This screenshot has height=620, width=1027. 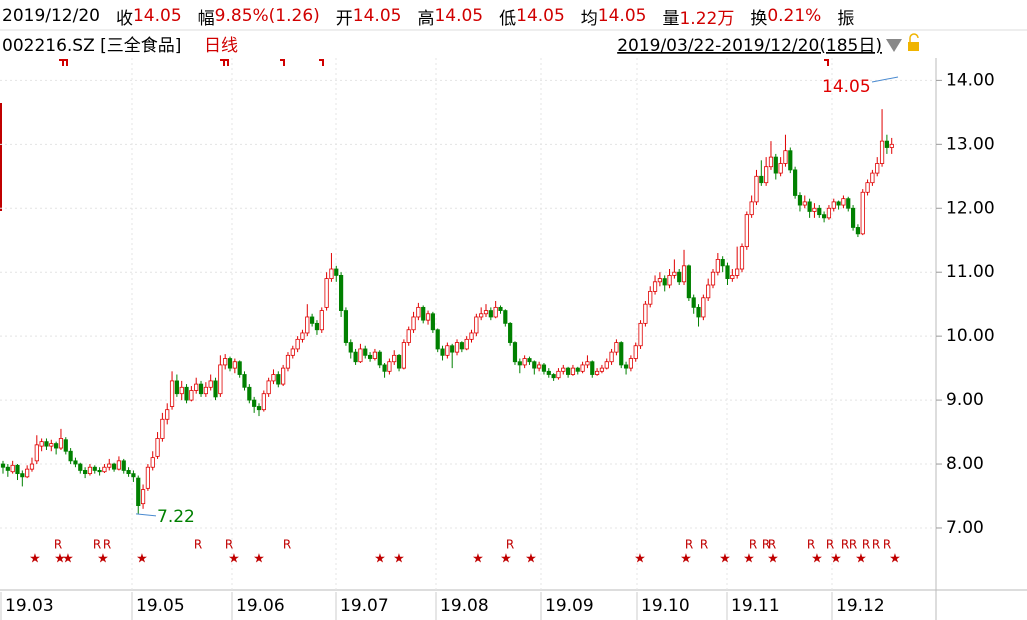 I want to click on min-arrow, so click(x=146, y=515).